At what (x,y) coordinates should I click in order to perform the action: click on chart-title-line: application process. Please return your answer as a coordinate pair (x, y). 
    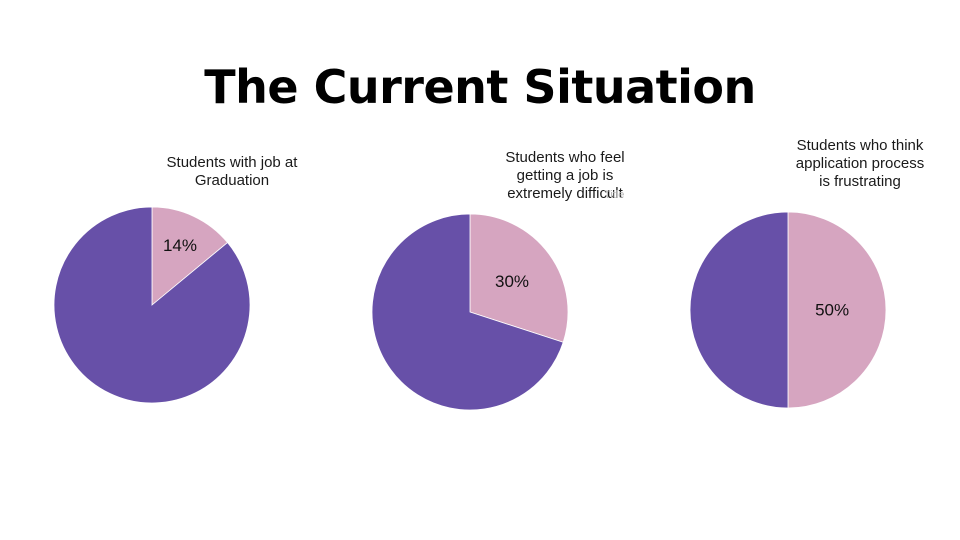
    Looking at the image, I should click on (860, 163).